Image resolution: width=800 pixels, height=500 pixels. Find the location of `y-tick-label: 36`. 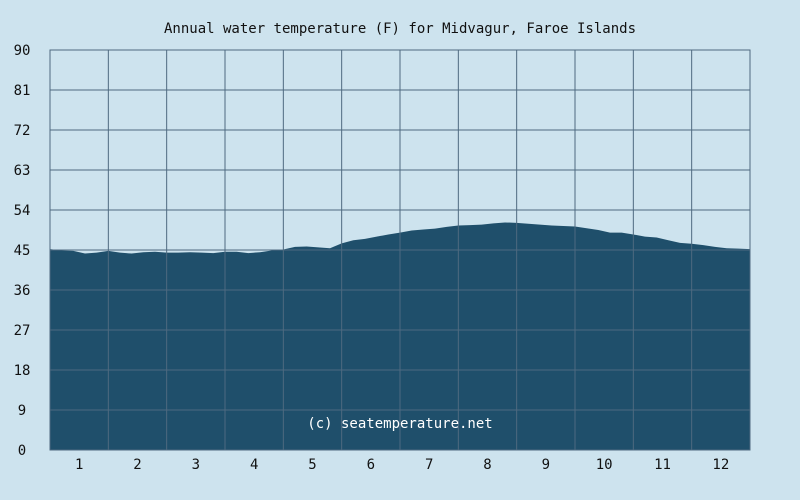

y-tick-label: 36 is located at coordinates (22, 291).